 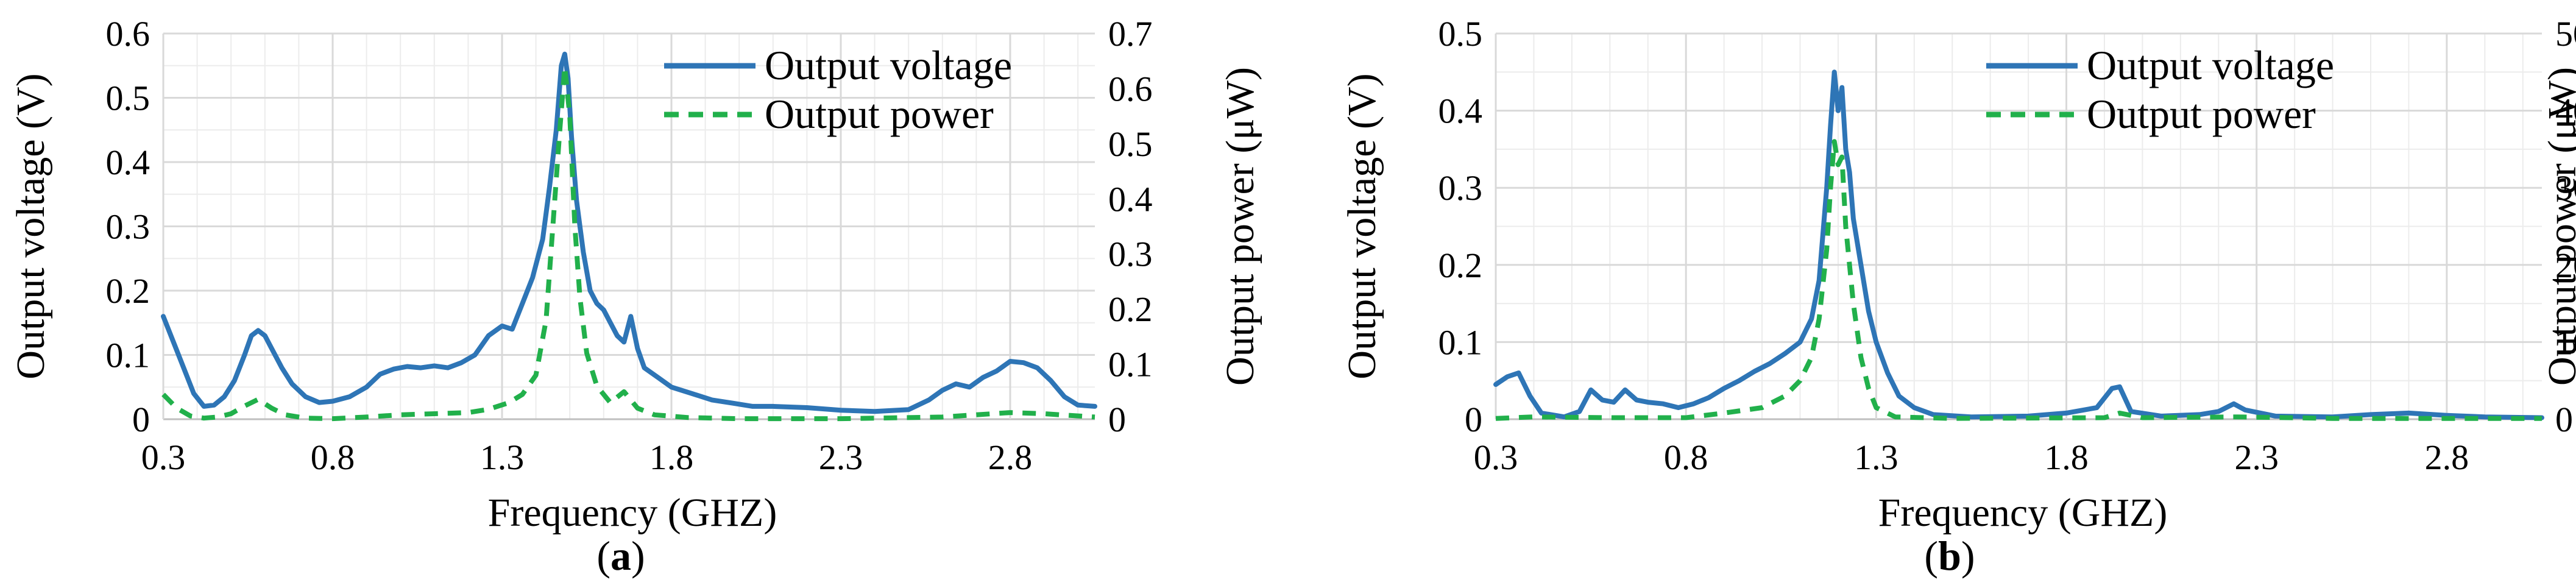 What do you see at coordinates (2565, 342) in the screenshot?
I see `y-right-tick-label: 10` at bounding box center [2565, 342].